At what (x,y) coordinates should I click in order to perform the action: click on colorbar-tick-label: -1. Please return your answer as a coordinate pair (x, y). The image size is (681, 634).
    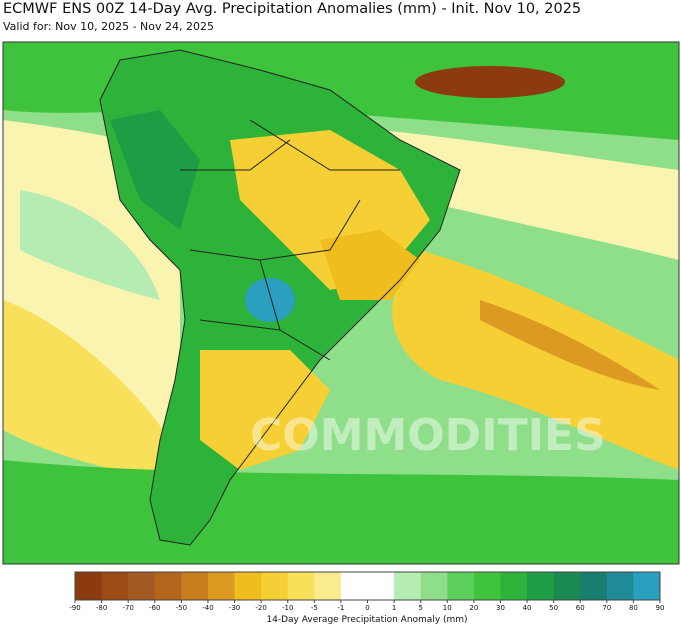
    Looking at the image, I should click on (340, 608).